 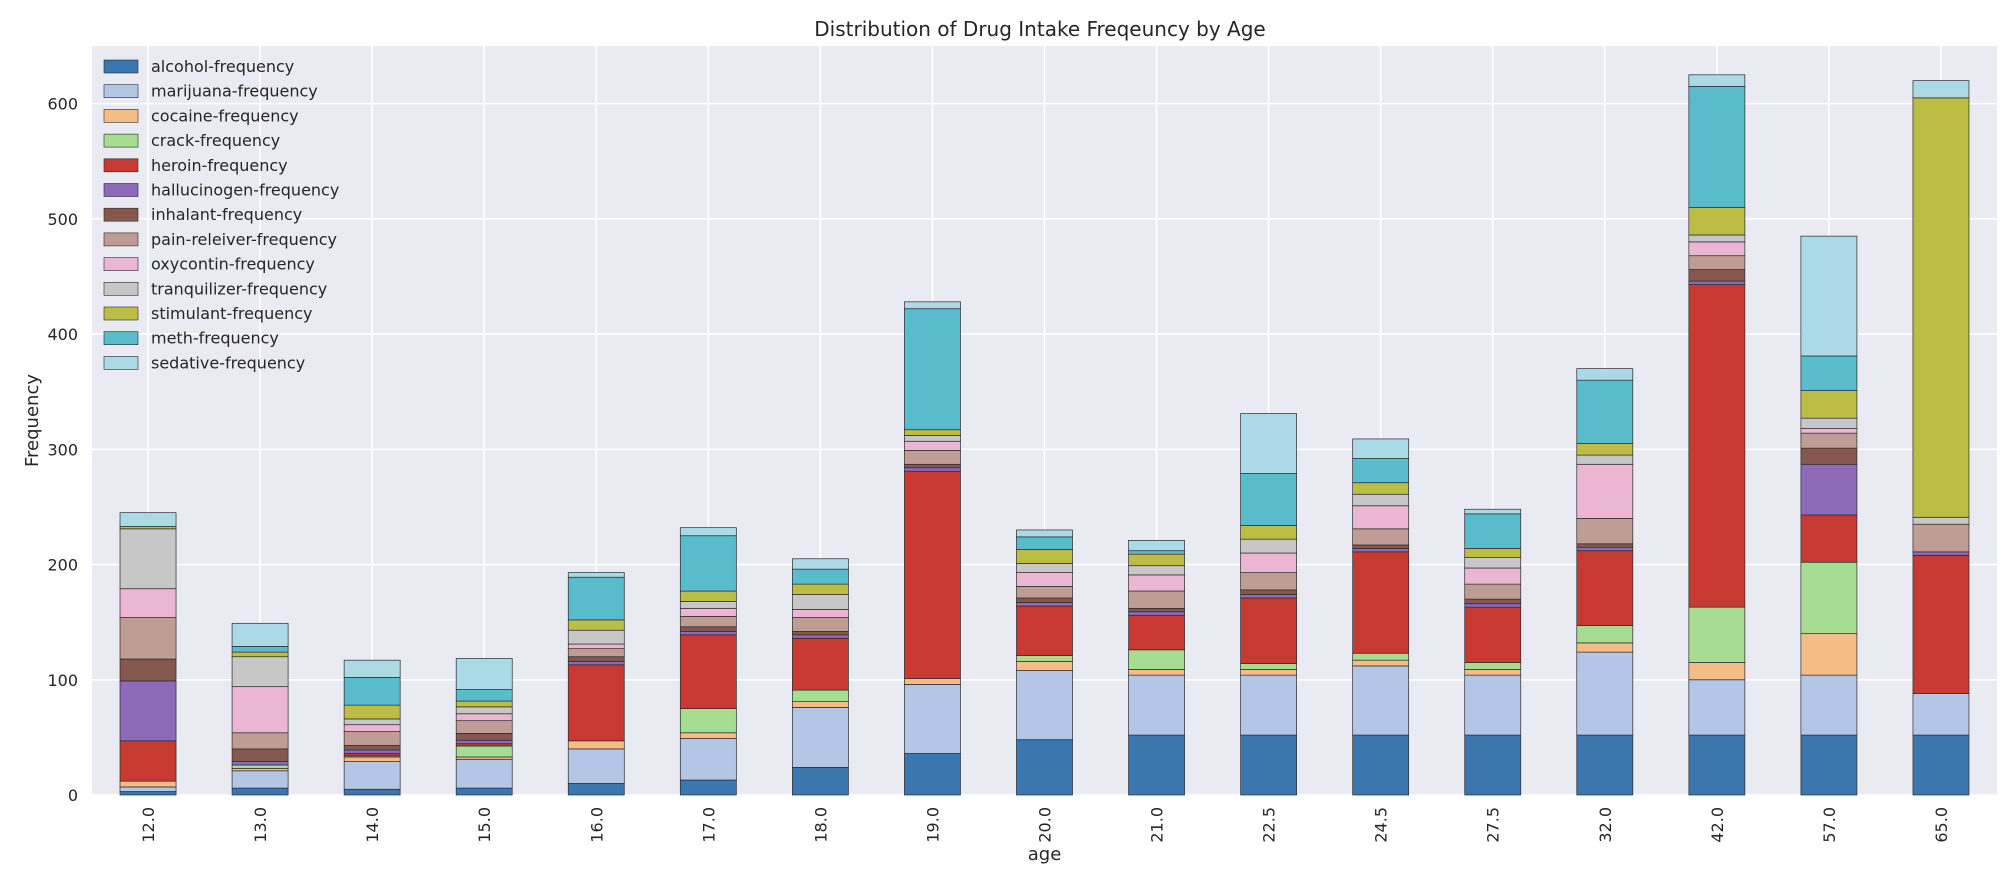 I want to click on legend-label: hallucinogen-frequency, so click(x=245, y=190).